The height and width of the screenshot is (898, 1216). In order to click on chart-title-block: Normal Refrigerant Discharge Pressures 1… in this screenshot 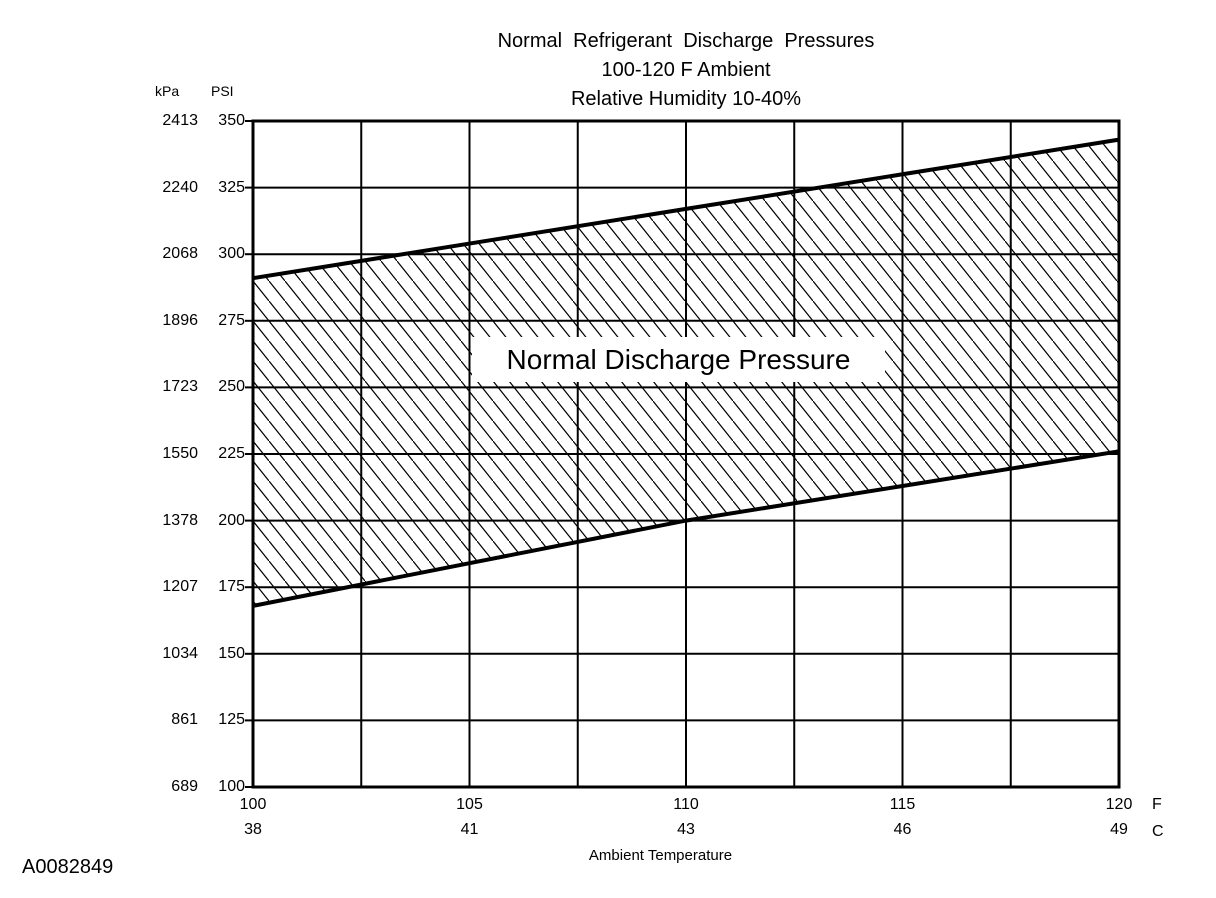, I will do `click(686, 70)`.